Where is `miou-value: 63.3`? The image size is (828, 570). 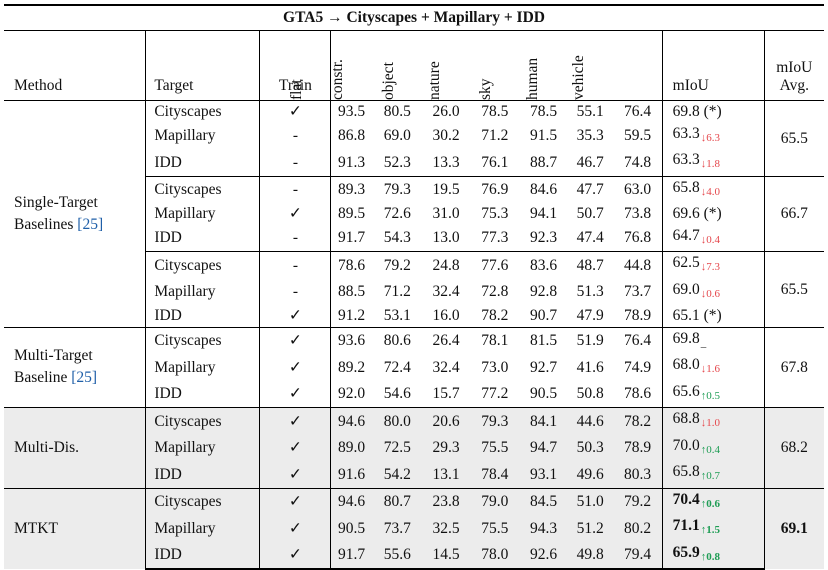 miou-value: 63.3 is located at coordinates (686, 159).